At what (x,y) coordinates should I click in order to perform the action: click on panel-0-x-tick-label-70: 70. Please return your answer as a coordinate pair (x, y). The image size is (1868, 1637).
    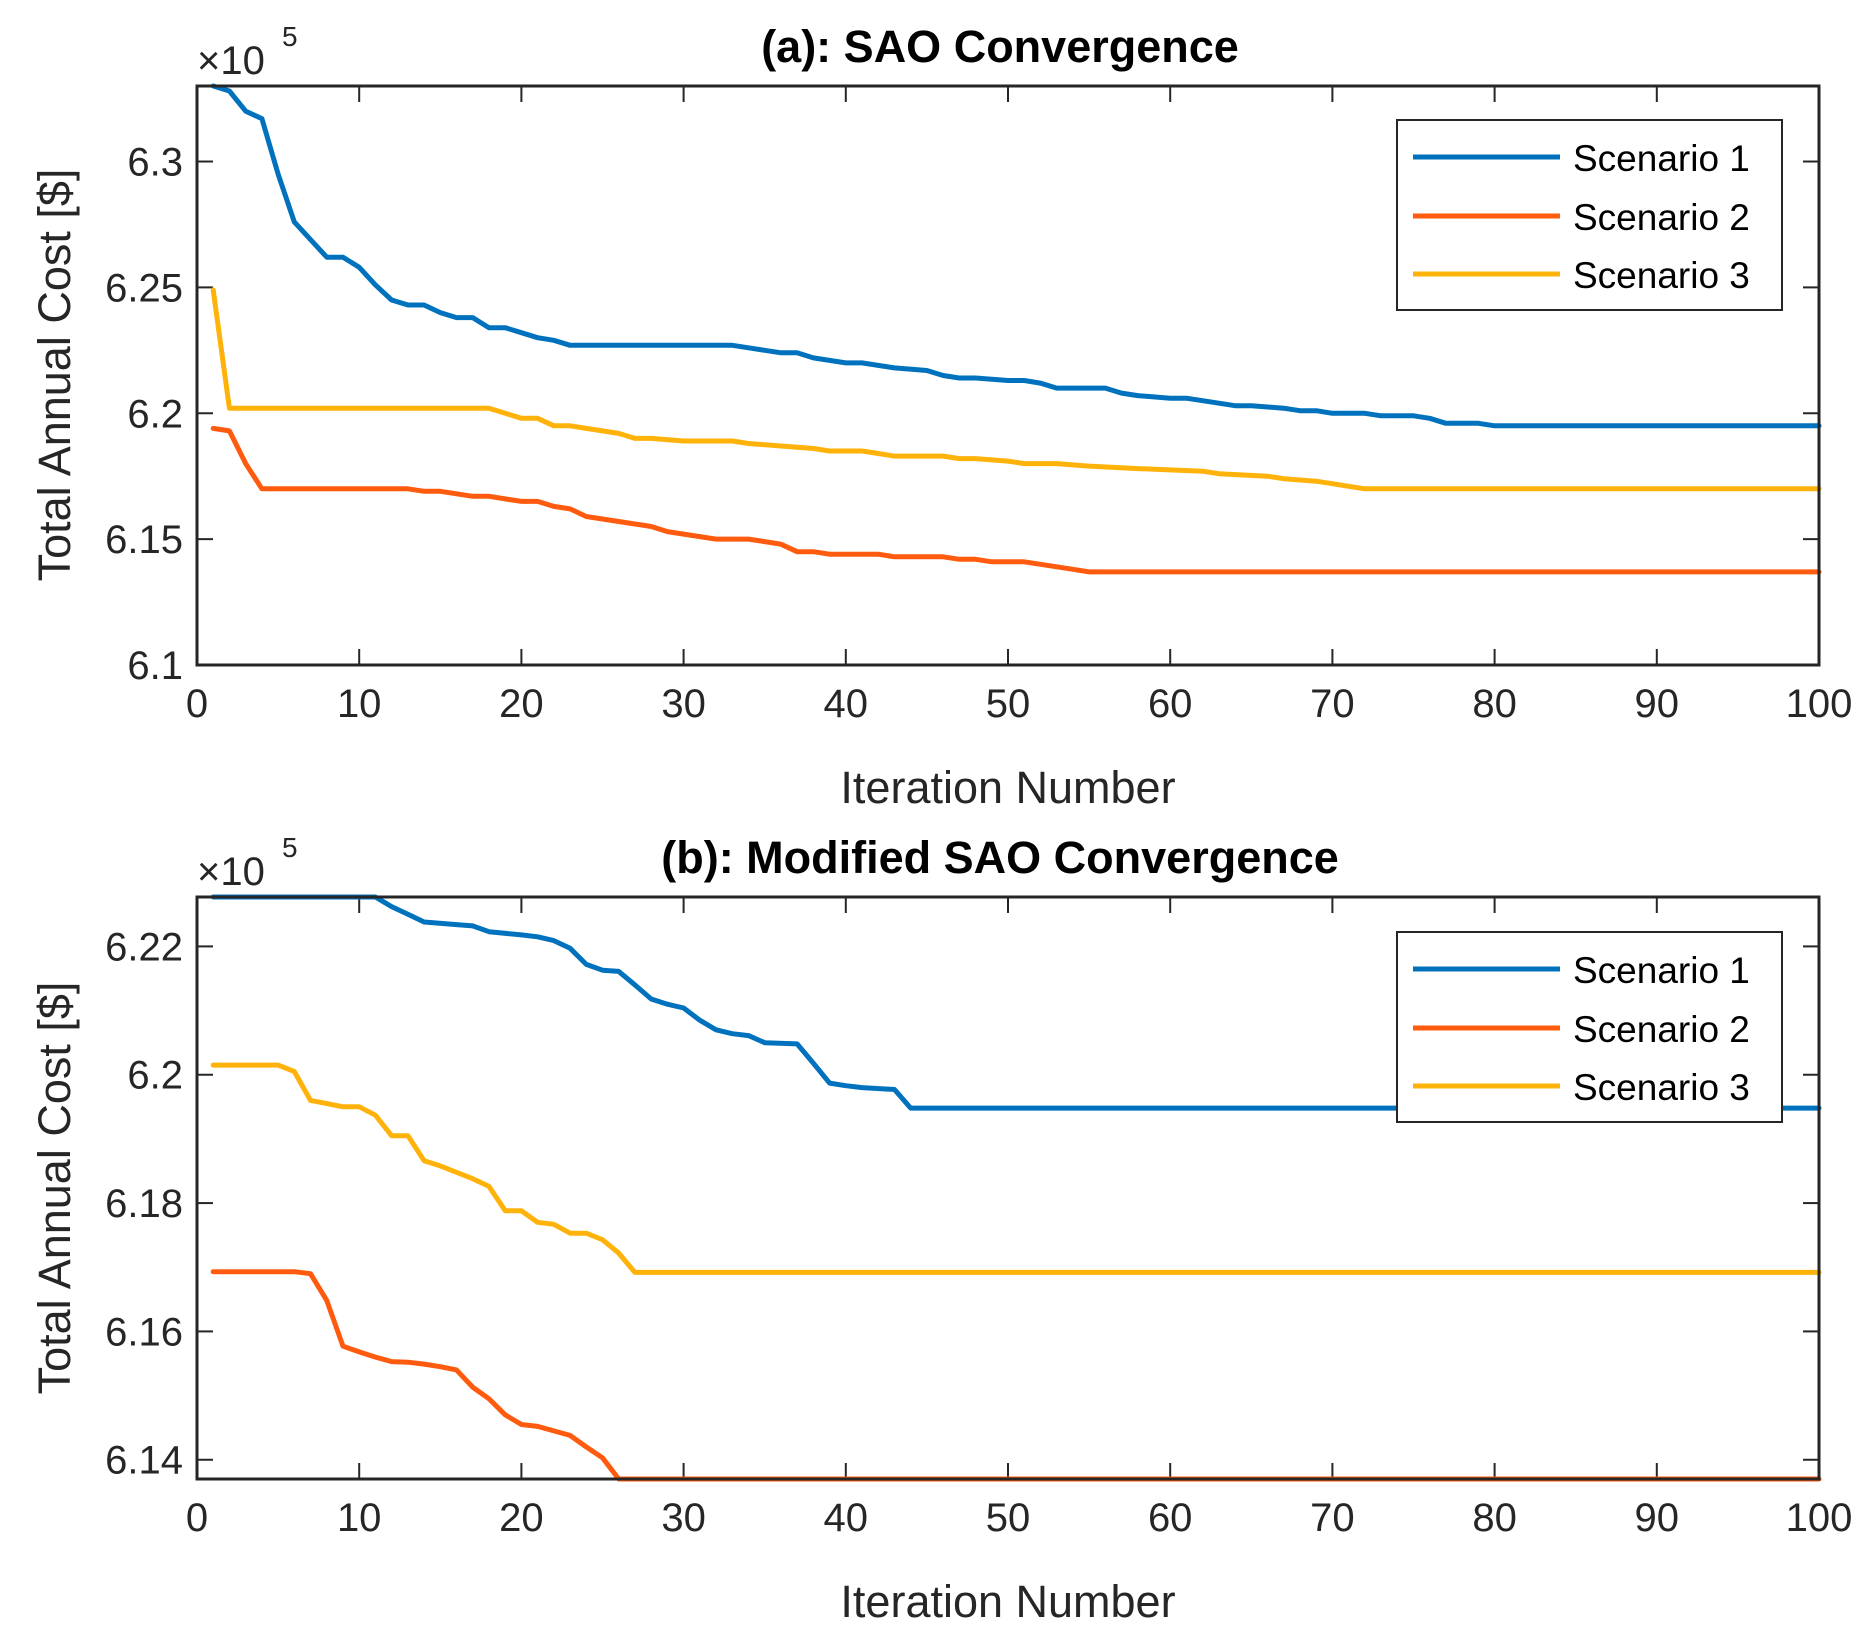
    Looking at the image, I should click on (1332, 704).